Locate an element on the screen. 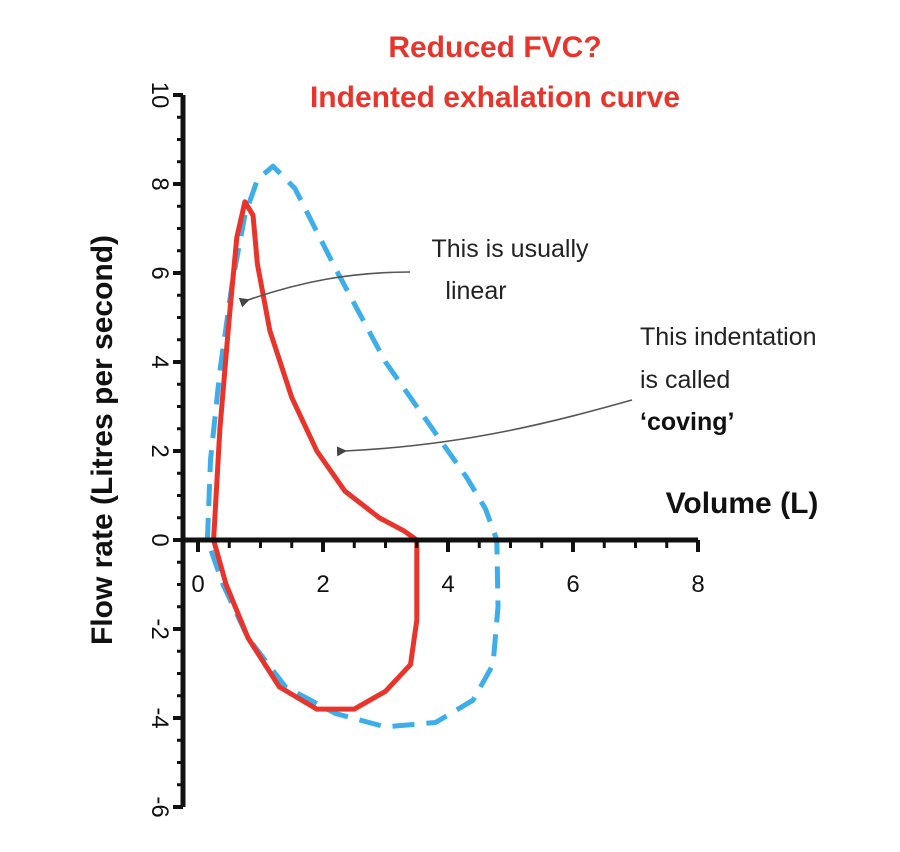  reduced-fvc-loop-line is located at coordinates (315, 455).